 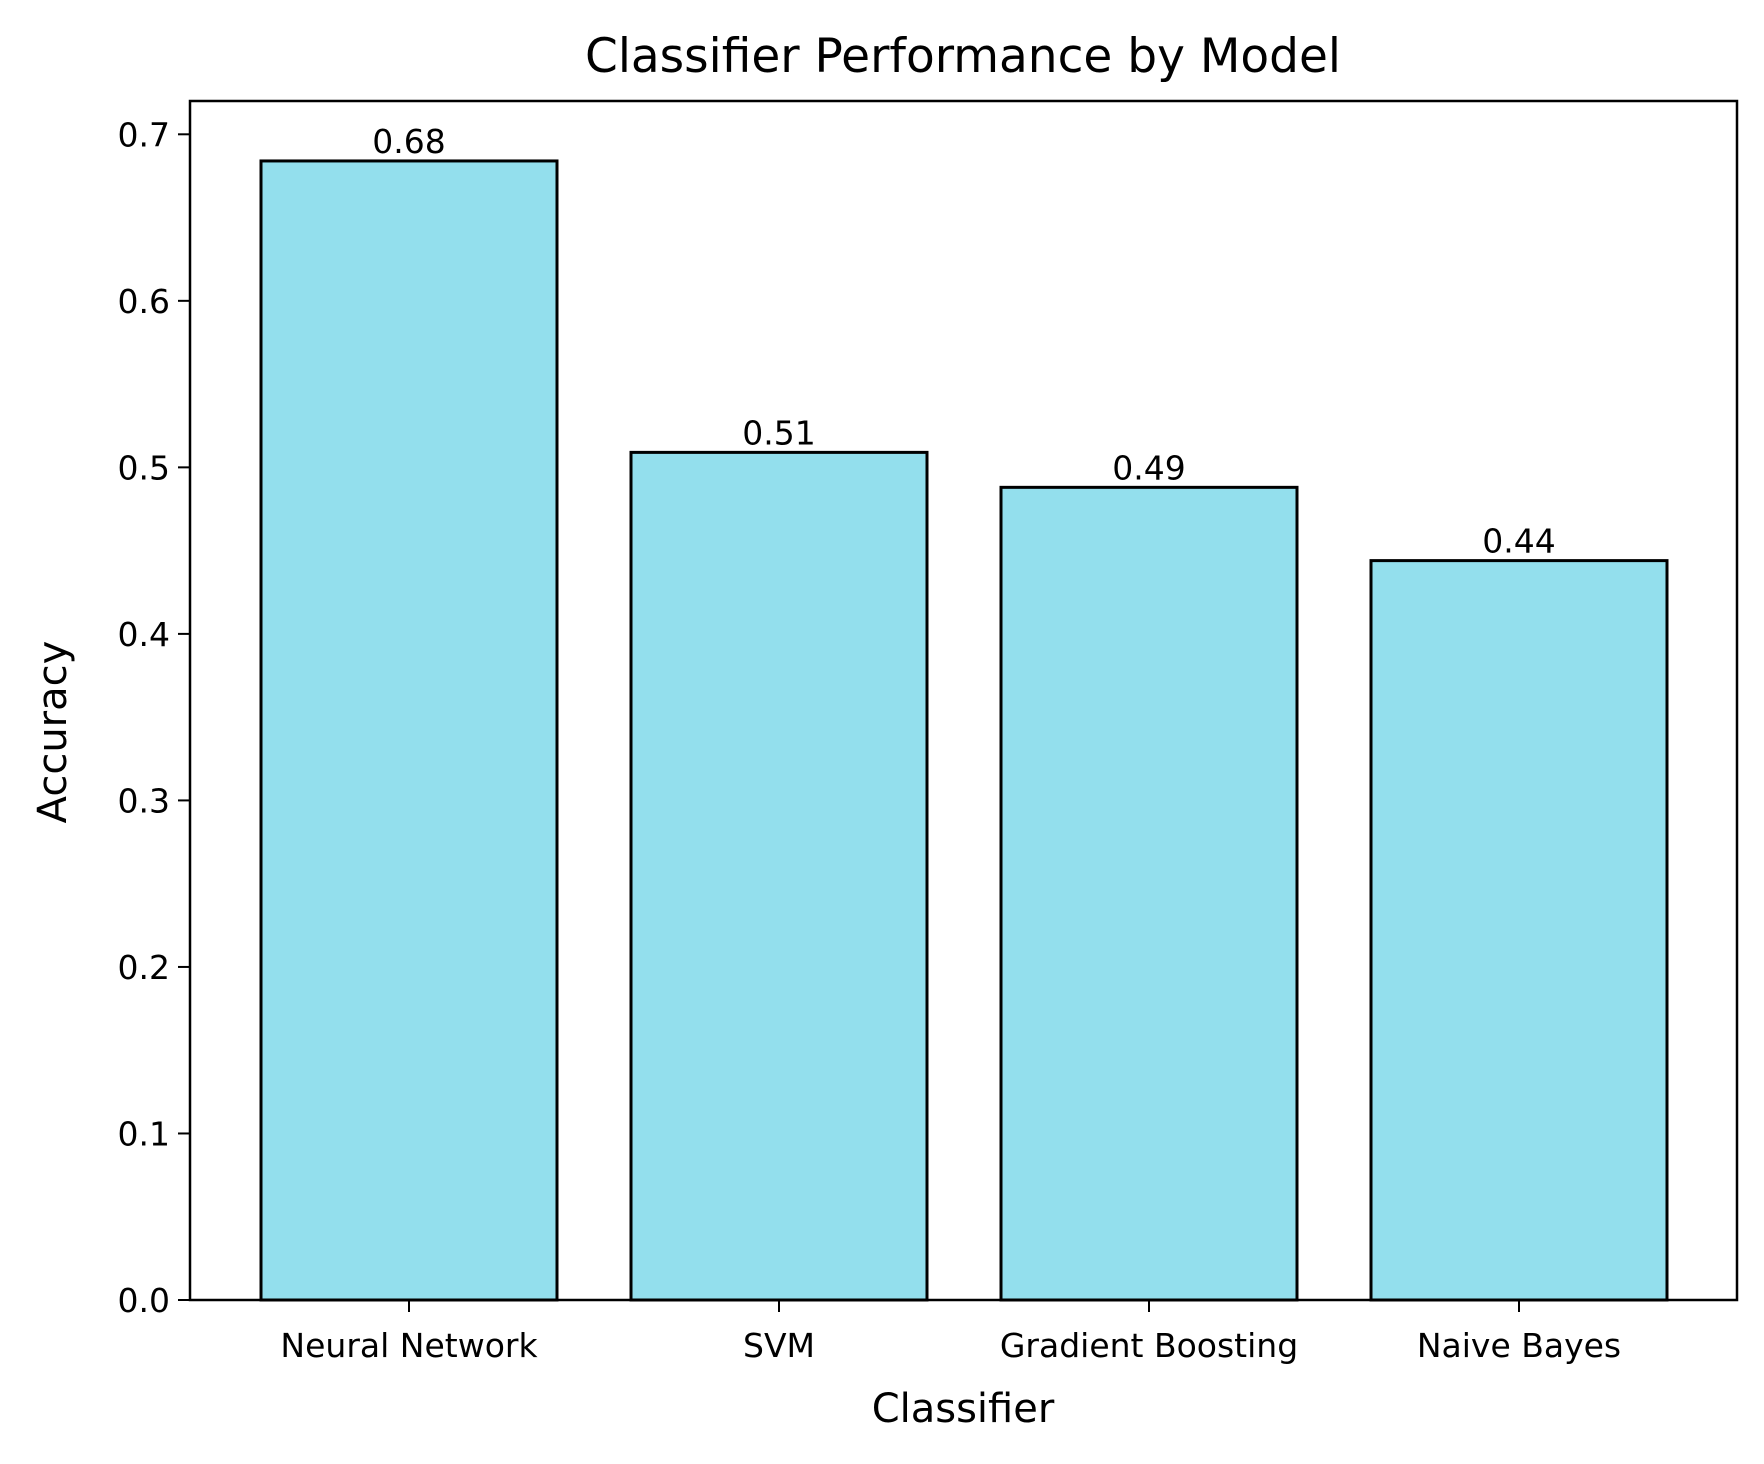 I want to click on chart-title: Classifier Performance by Model, so click(x=963, y=56).